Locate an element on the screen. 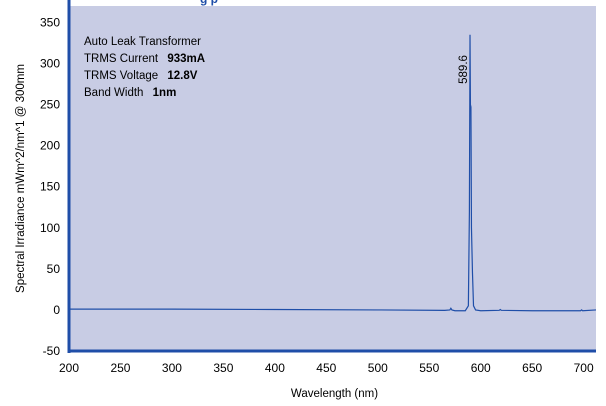 The width and height of the screenshot is (606, 406). annotation-label: TRMS Current is located at coordinates (121, 59).